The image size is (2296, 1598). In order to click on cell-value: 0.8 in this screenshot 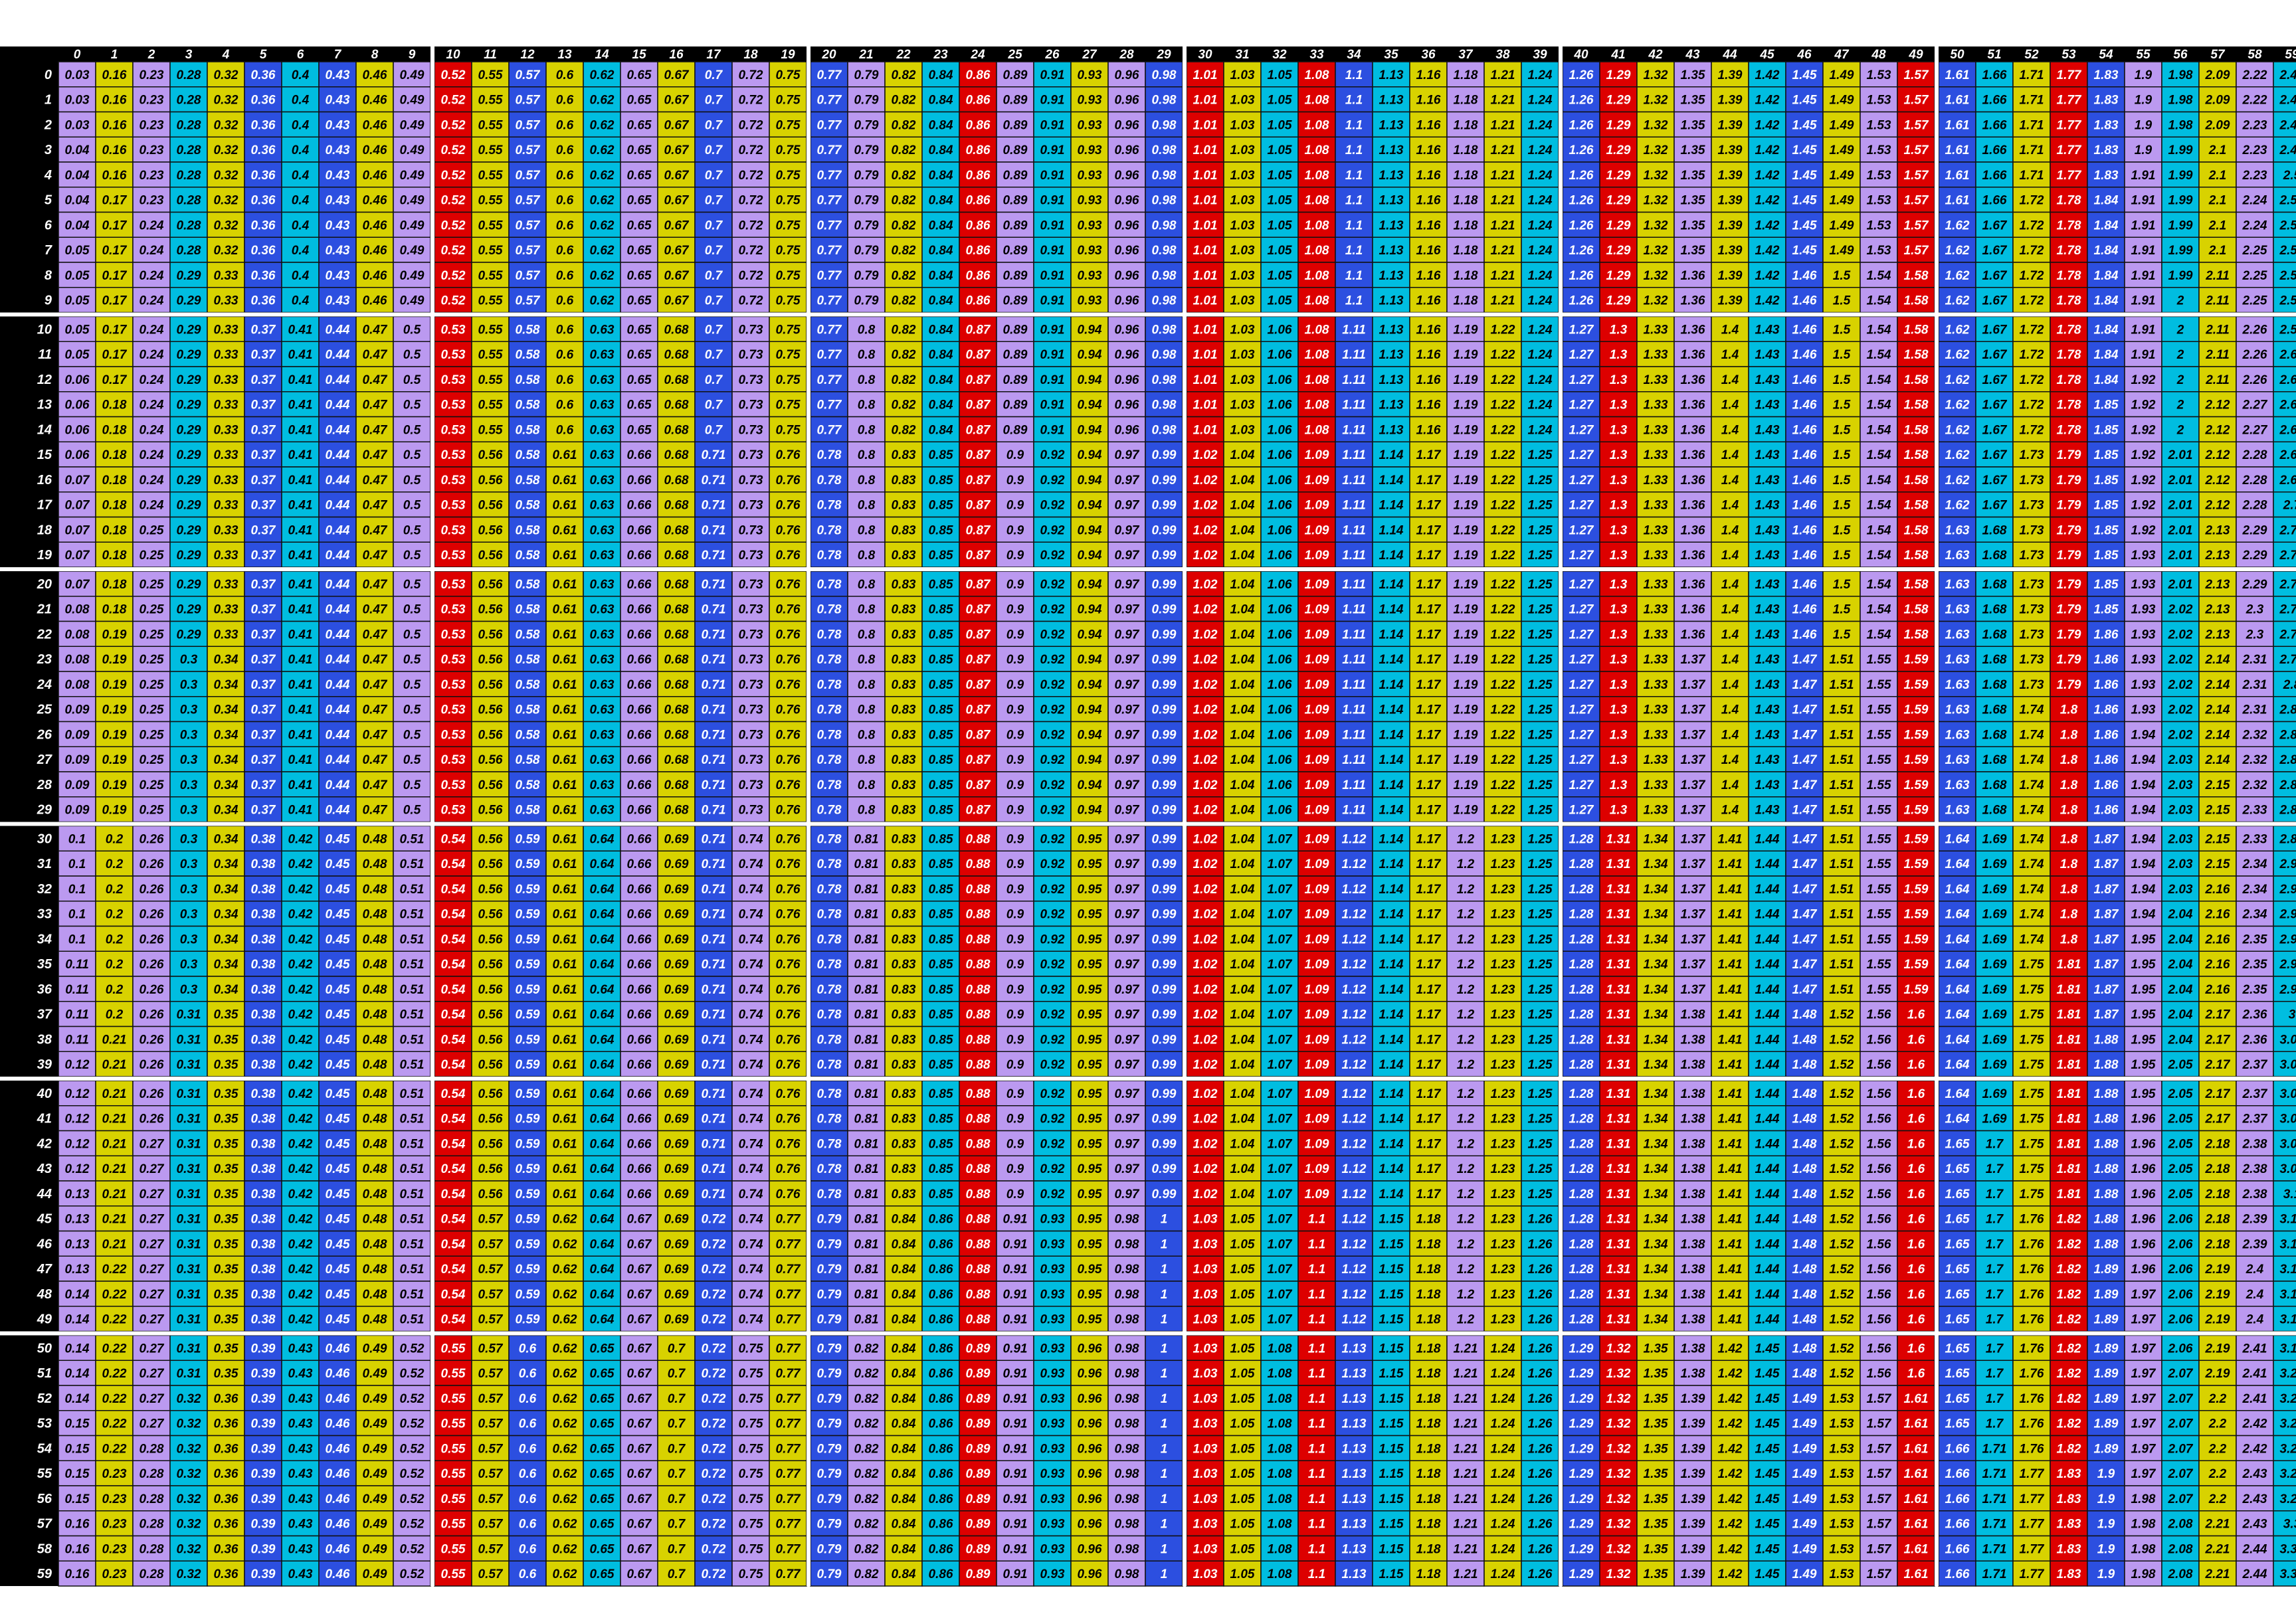, I will do `click(867, 710)`.